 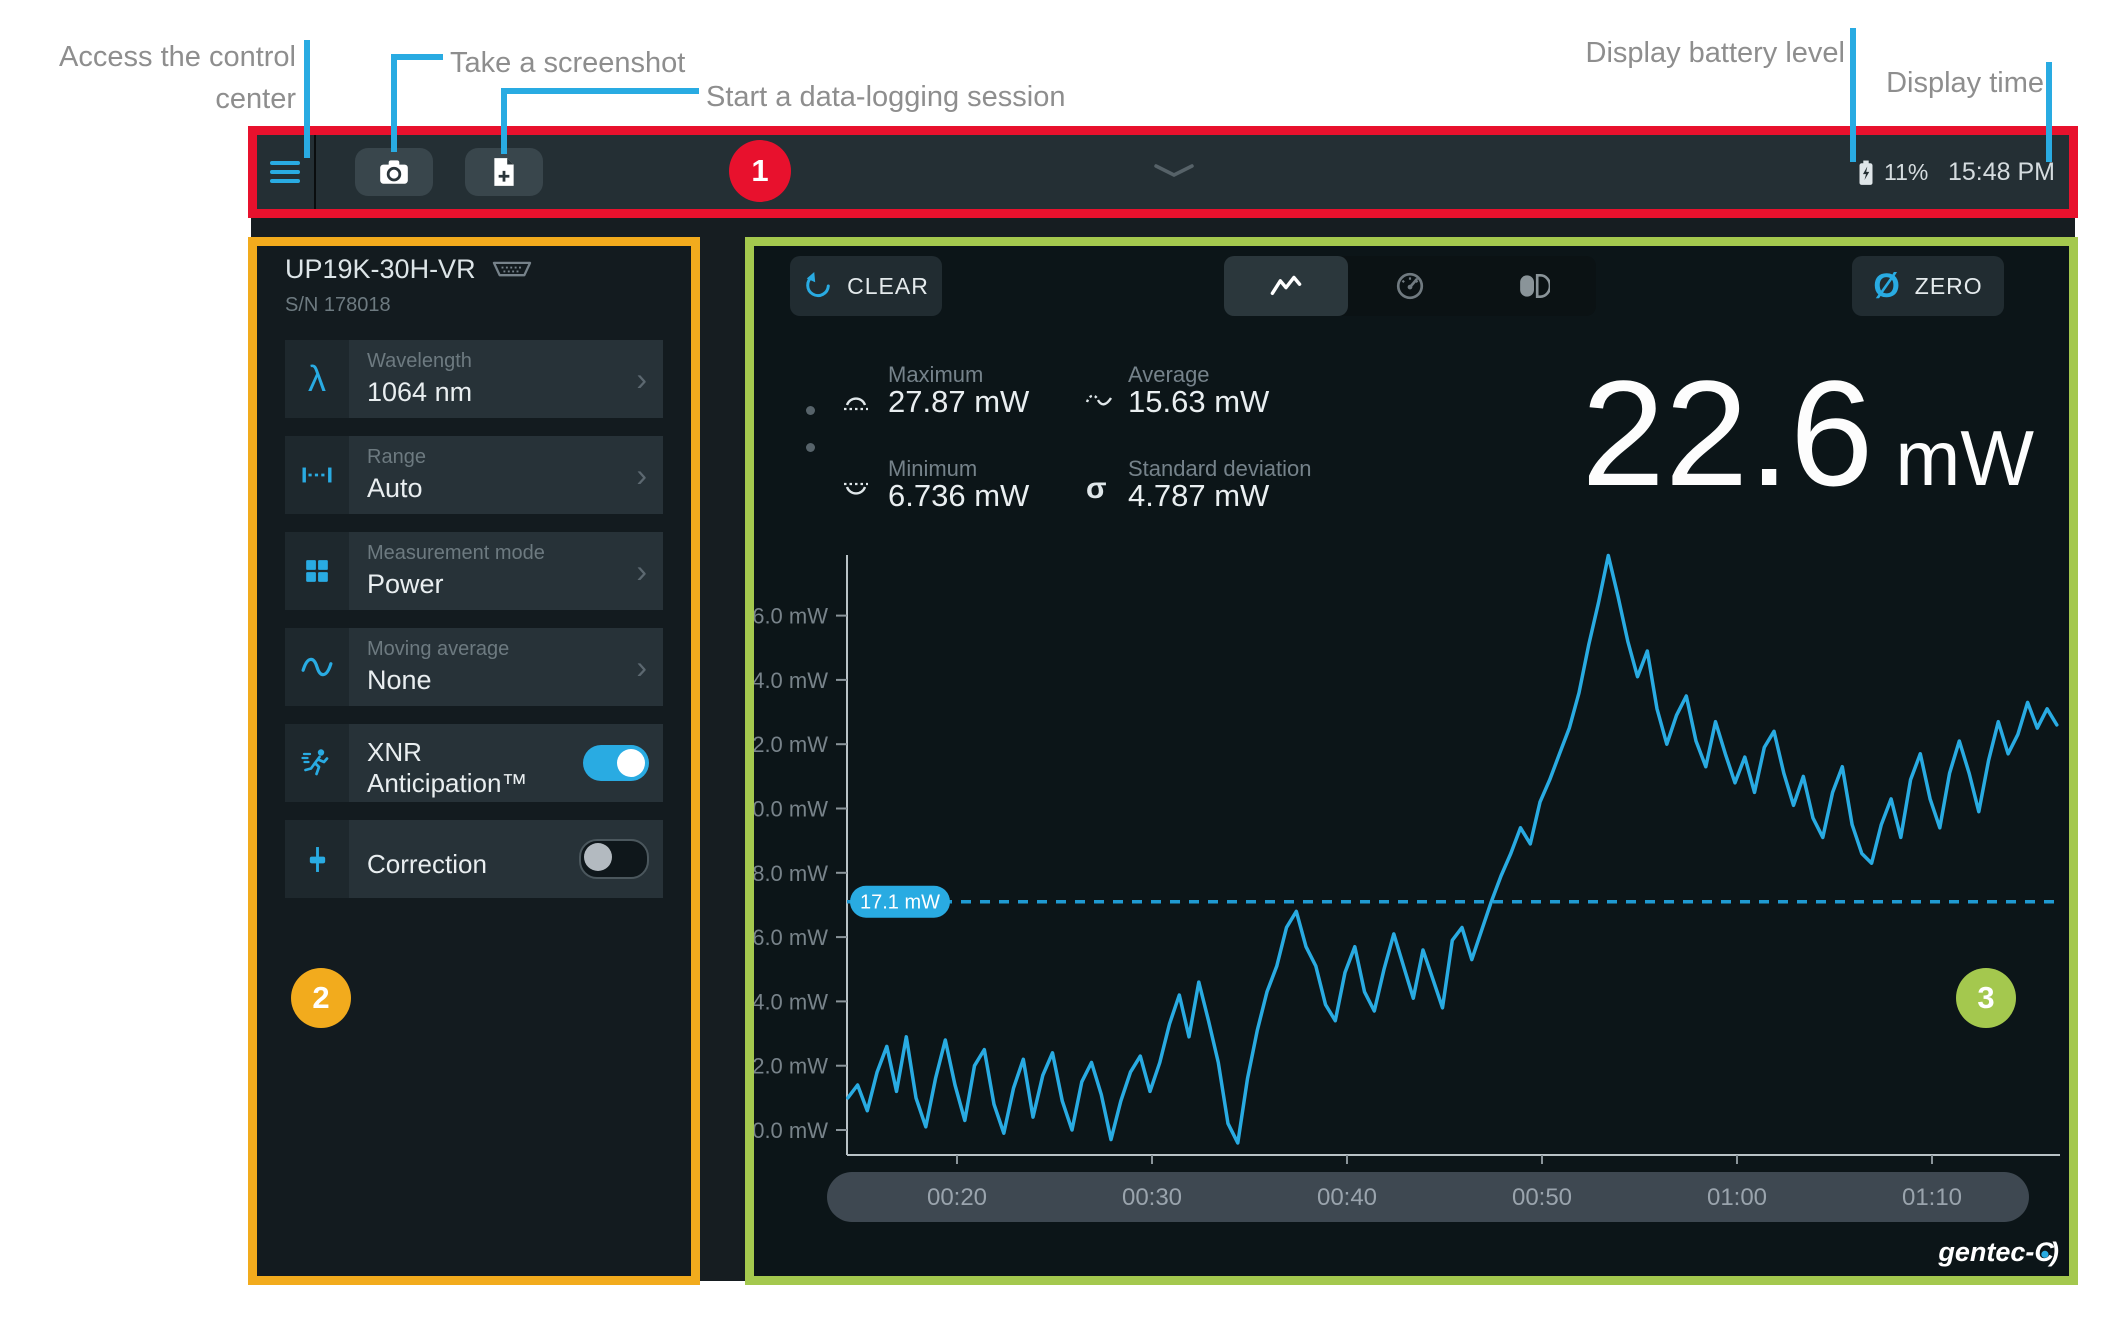 What do you see at coordinates (317, 763) in the screenshot?
I see `runner-icon` at bounding box center [317, 763].